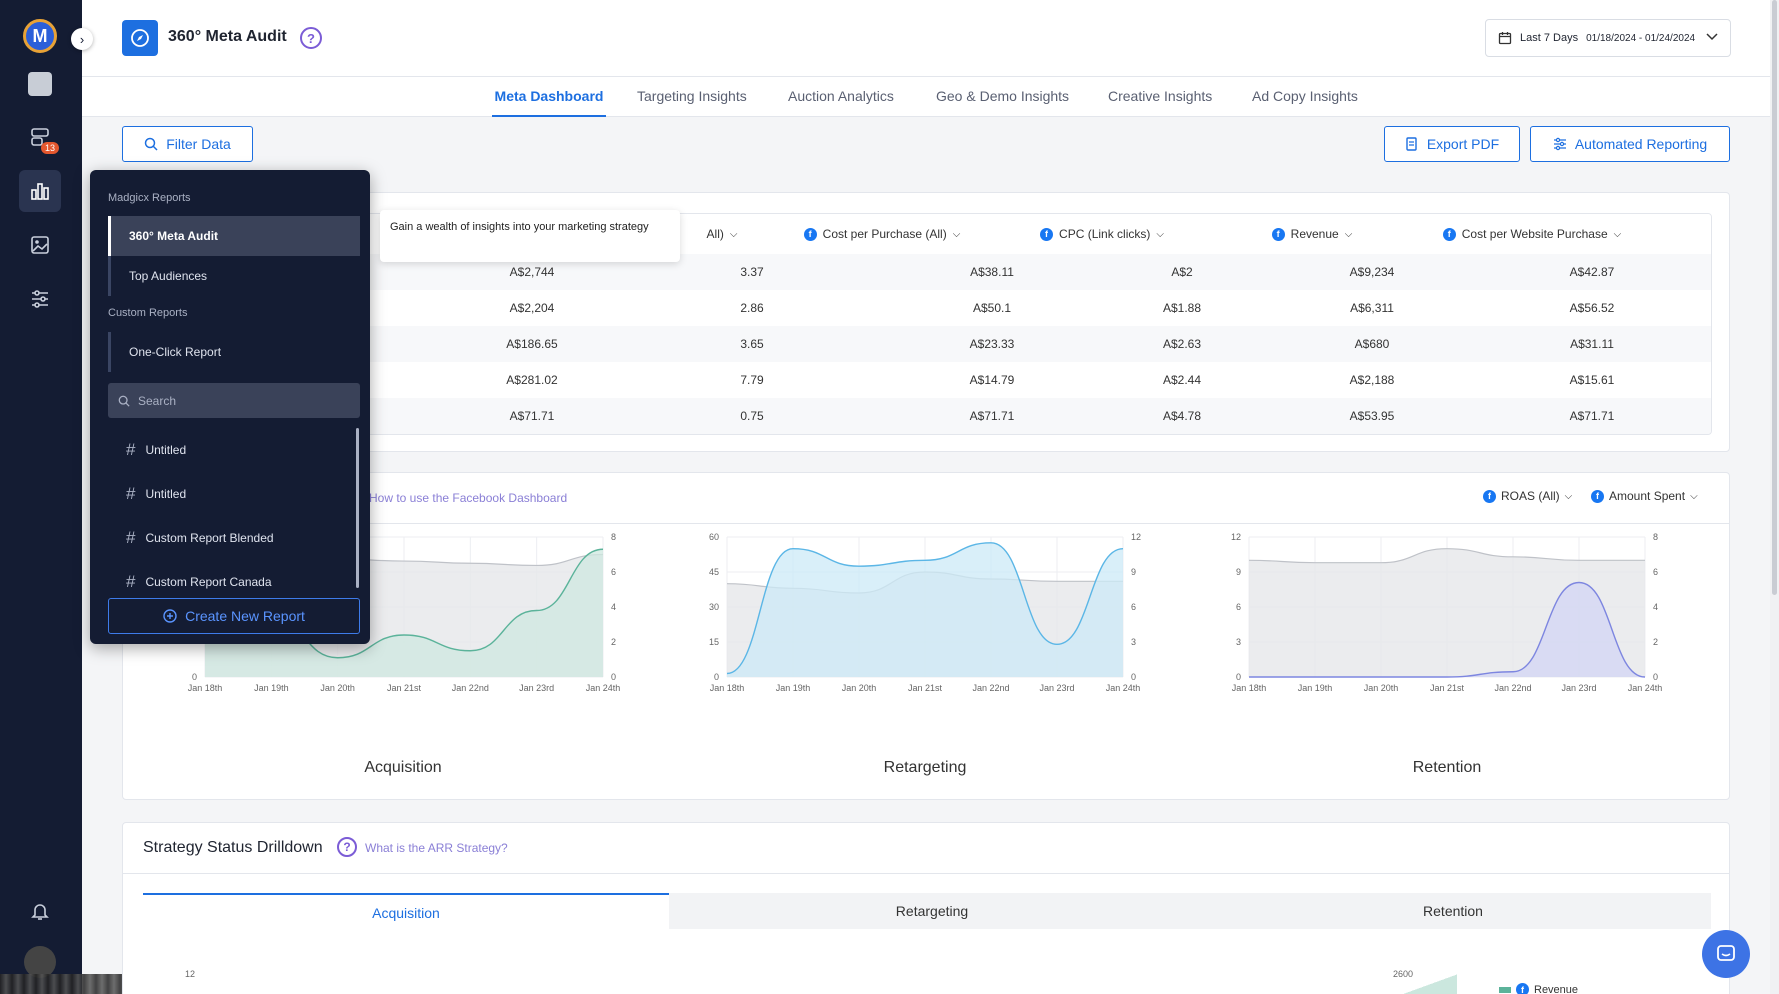 This screenshot has width=1779, height=994. I want to click on tab-targeting-insights: Targeting Insights, so click(692, 96).